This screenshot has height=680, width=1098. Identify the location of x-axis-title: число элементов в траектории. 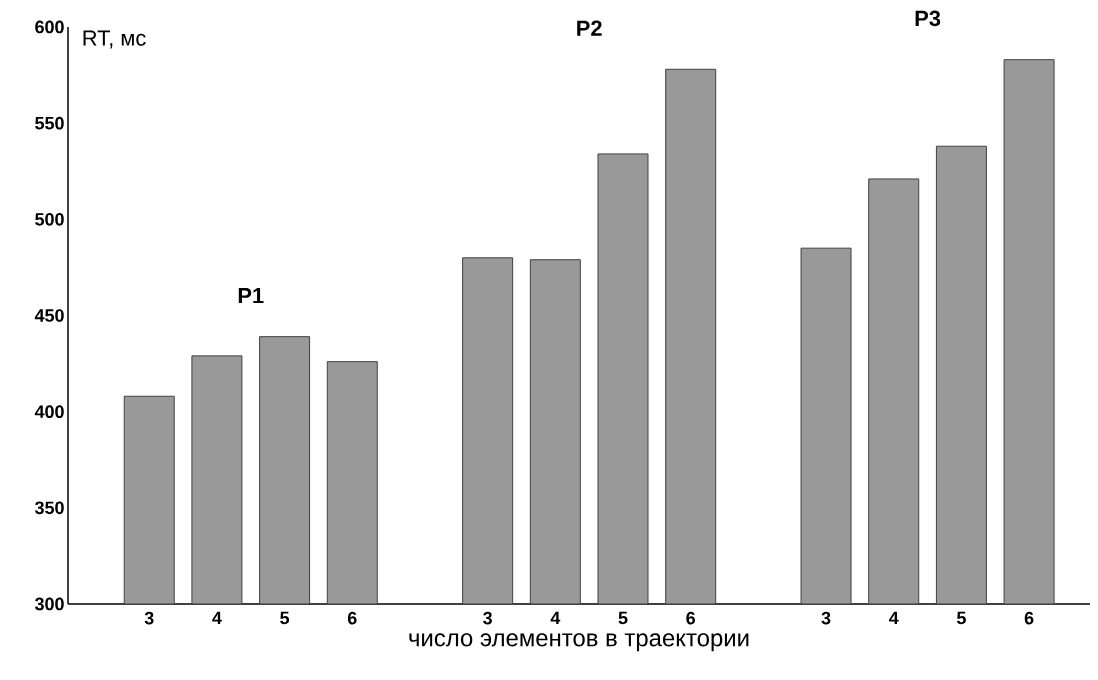
(579, 642).